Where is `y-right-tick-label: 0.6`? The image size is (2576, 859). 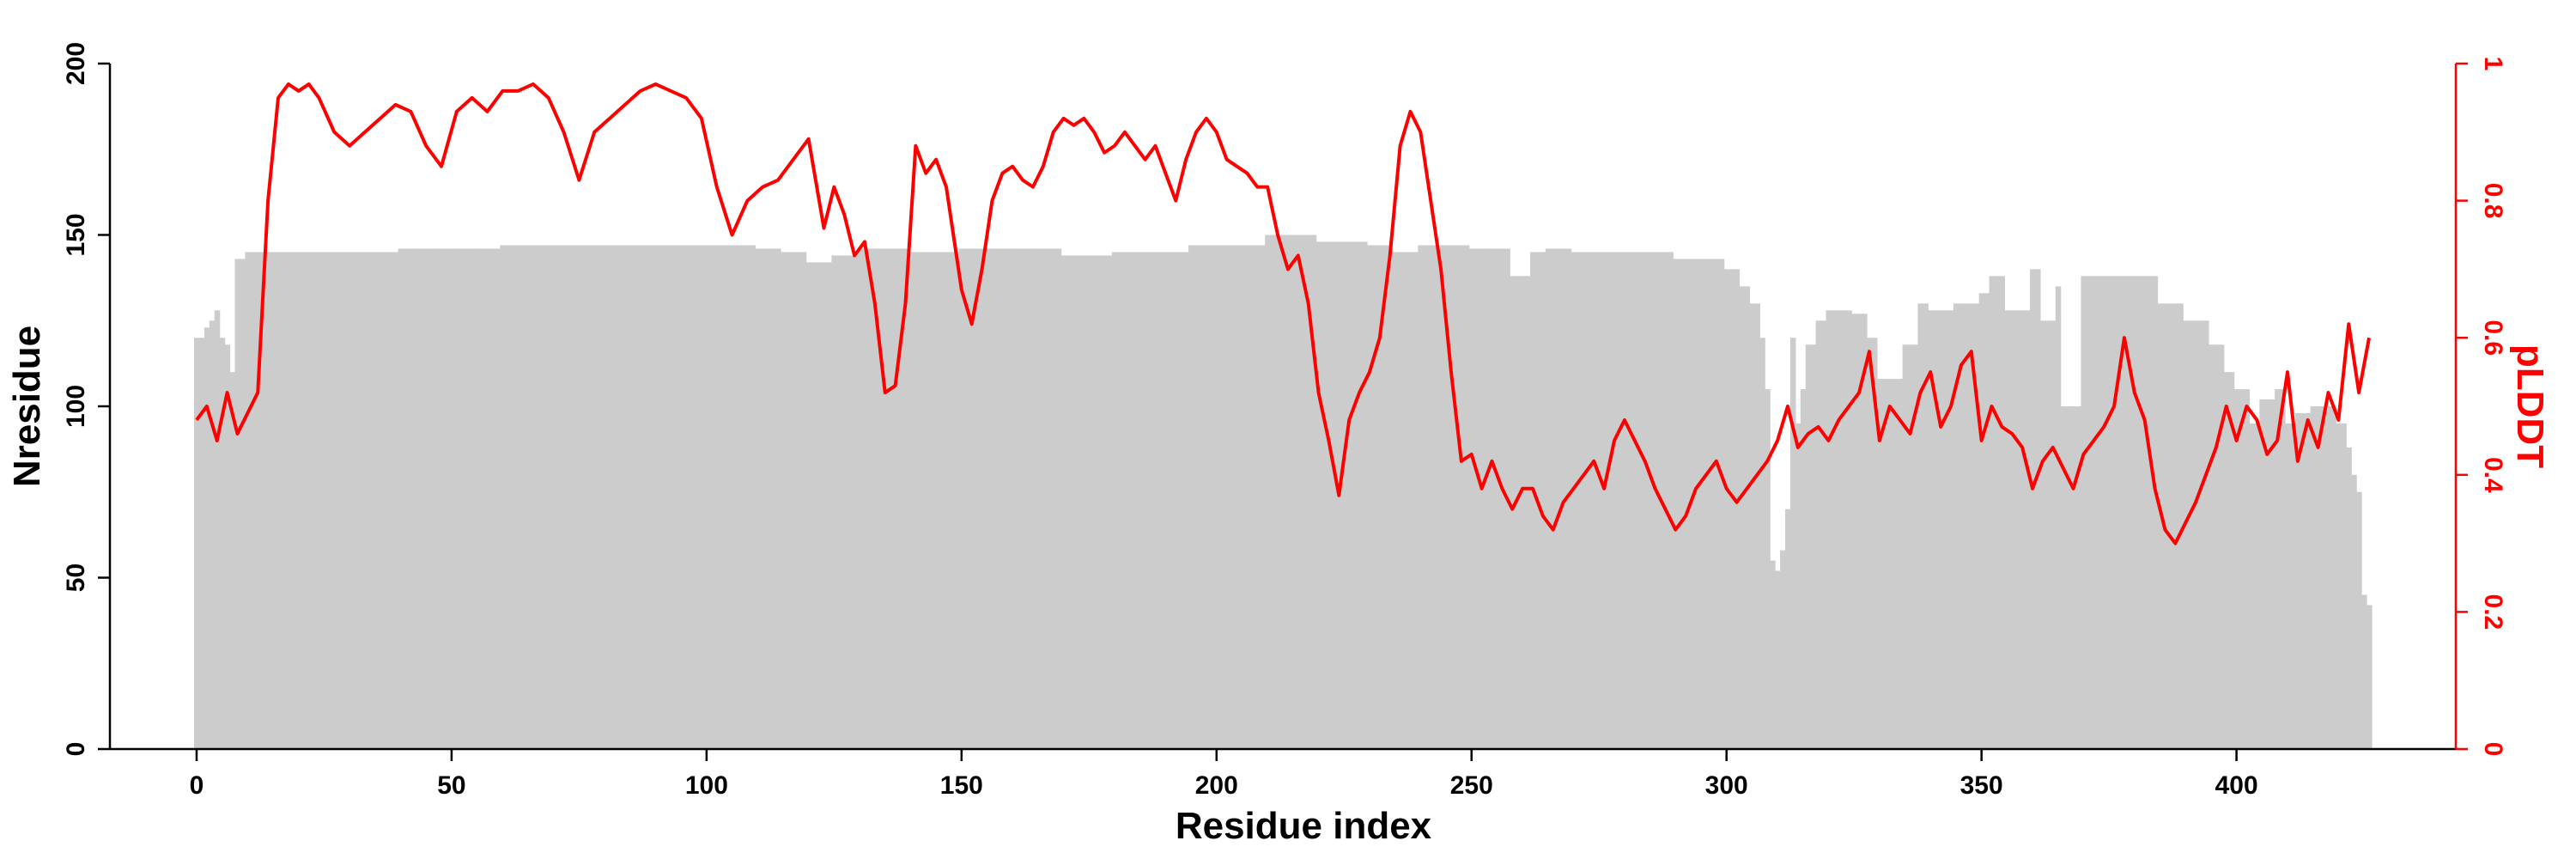 y-right-tick-label: 0.6 is located at coordinates (2493, 338).